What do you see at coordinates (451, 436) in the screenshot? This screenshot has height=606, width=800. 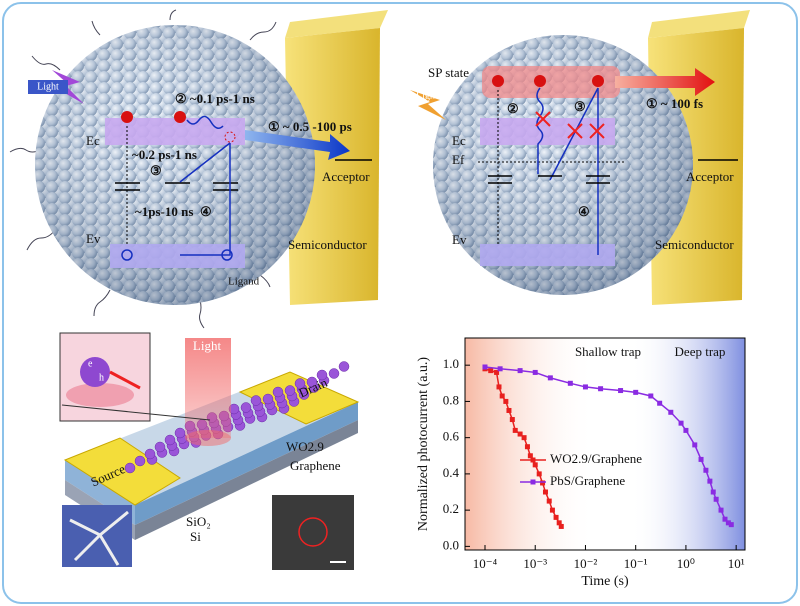 I see `y-tick-label: 0.6` at bounding box center [451, 436].